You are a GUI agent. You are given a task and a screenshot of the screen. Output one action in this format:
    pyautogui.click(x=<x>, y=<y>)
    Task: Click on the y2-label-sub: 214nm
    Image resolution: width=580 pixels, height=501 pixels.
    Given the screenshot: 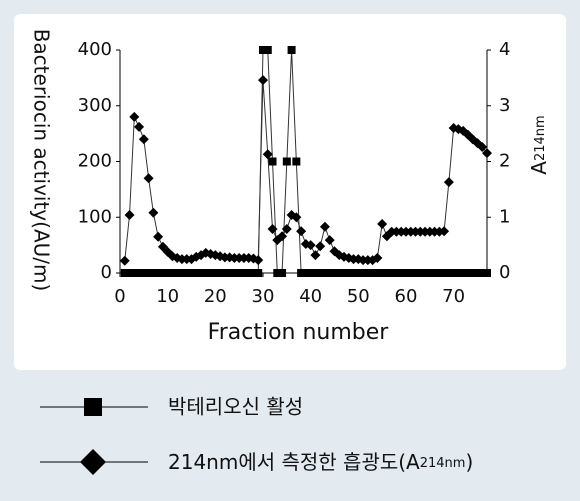 What is the action you would take?
    pyautogui.click(x=540, y=138)
    